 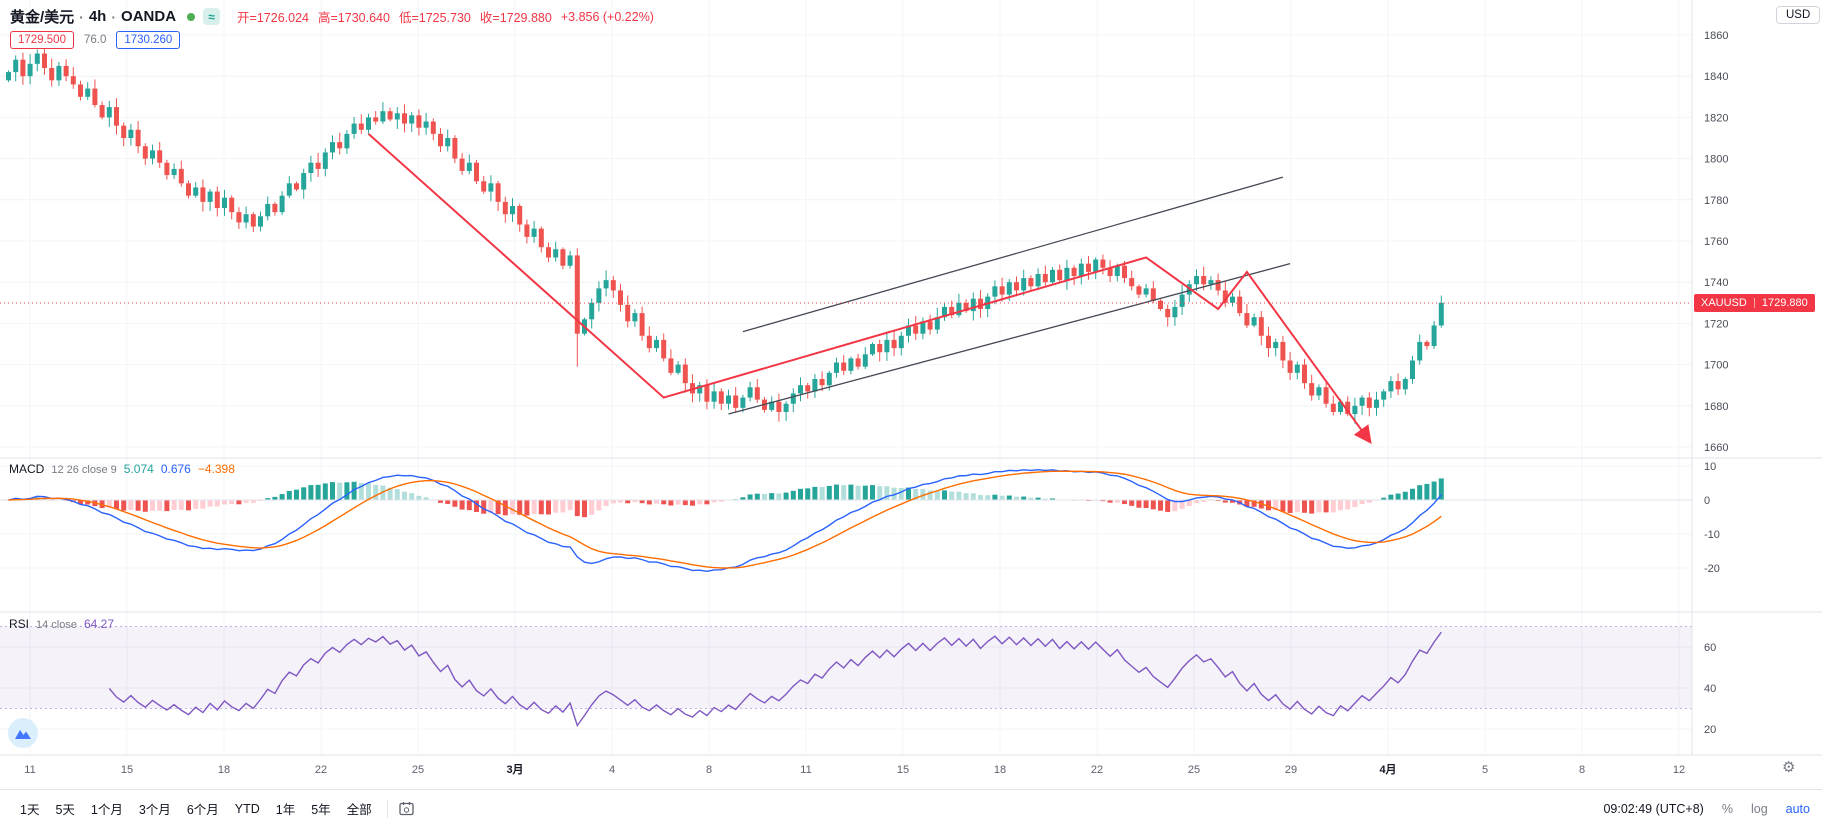 I want to click on percent-scale-button: %, so click(x=1727, y=808).